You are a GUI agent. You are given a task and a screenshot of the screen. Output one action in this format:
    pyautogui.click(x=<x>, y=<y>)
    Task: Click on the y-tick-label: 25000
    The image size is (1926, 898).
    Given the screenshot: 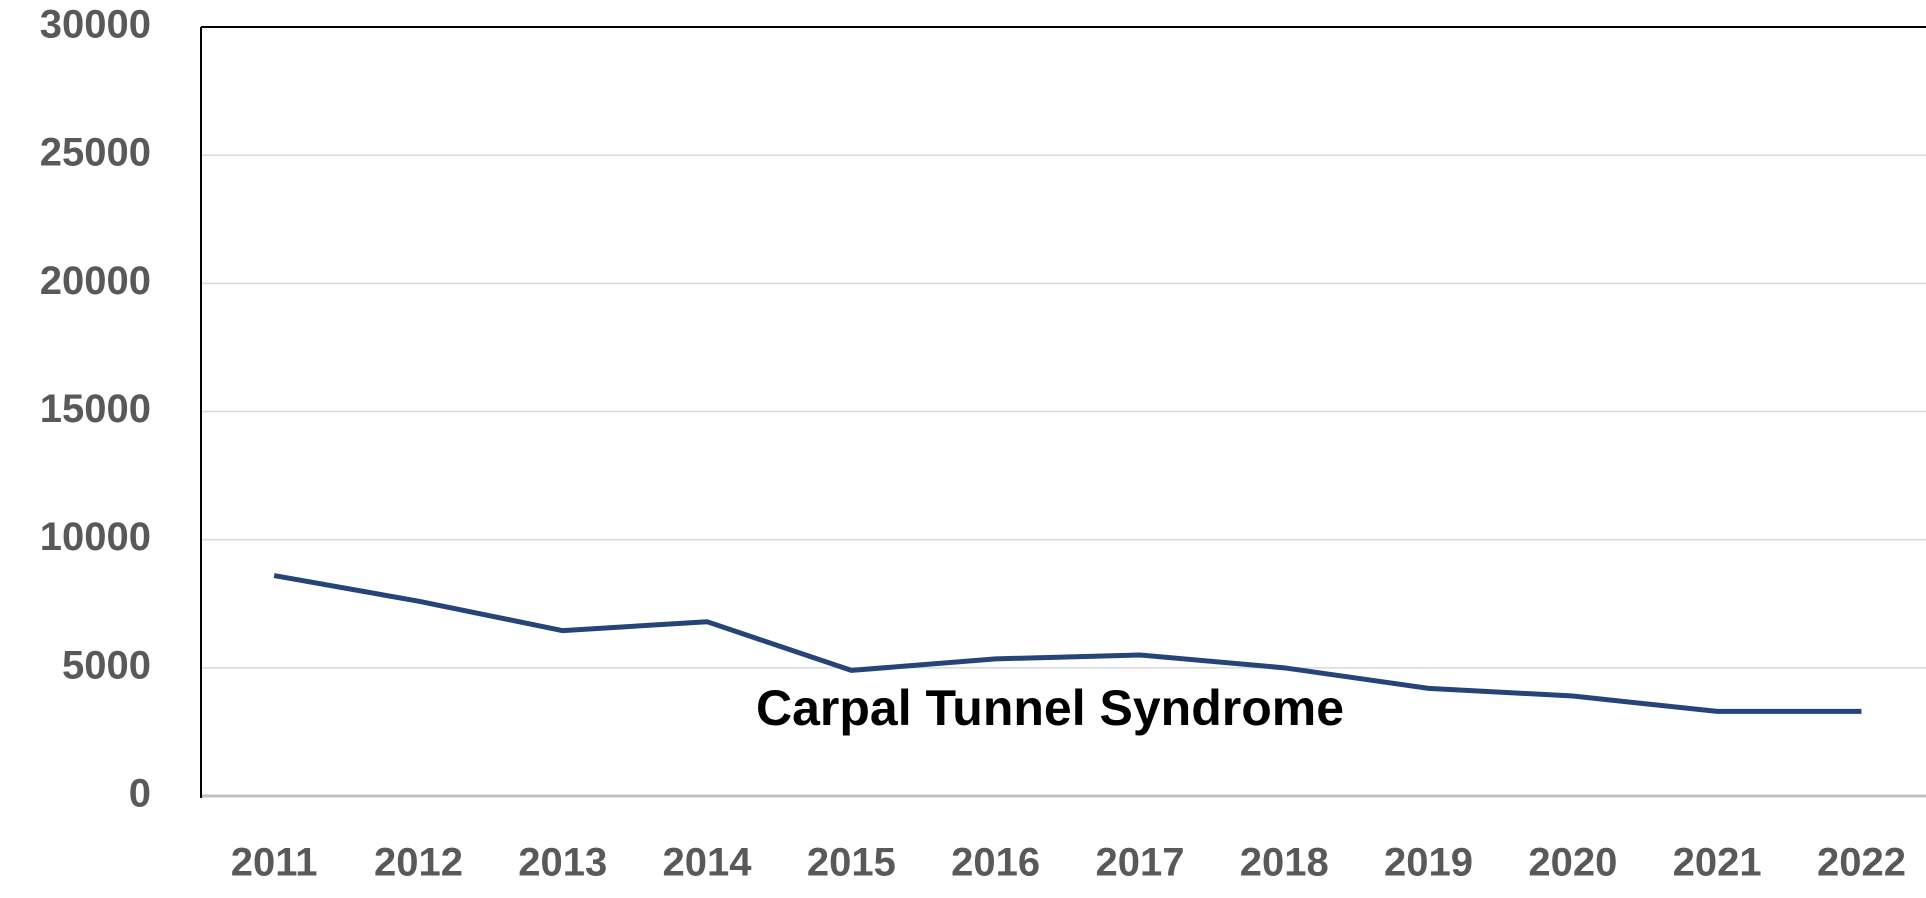 What is the action you would take?
    pyautogui.click(x=95, y=153)
    